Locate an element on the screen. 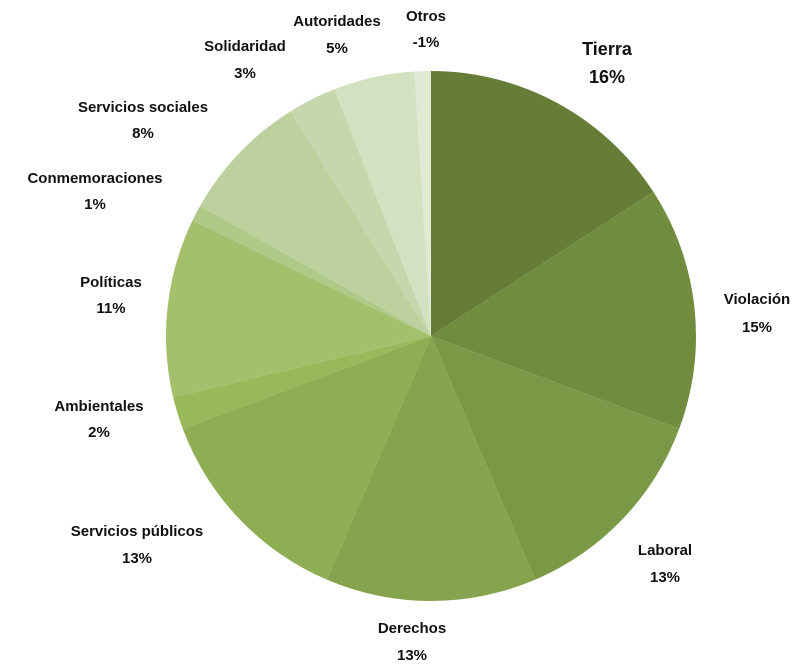  slice-name: Violación is located at coordinates (757, 299).